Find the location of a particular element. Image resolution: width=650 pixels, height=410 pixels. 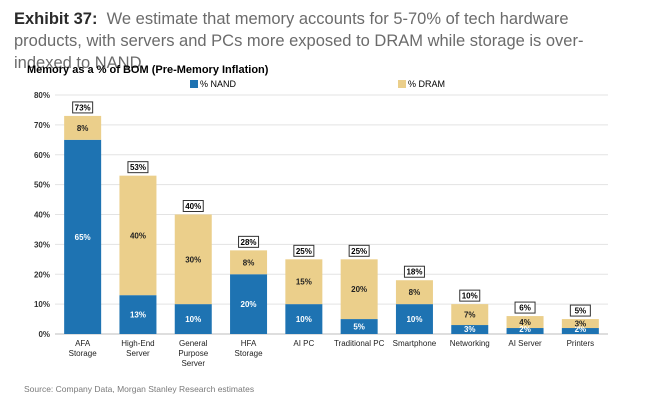

y-tick-label: 10% is located at coordinates (42, 304).